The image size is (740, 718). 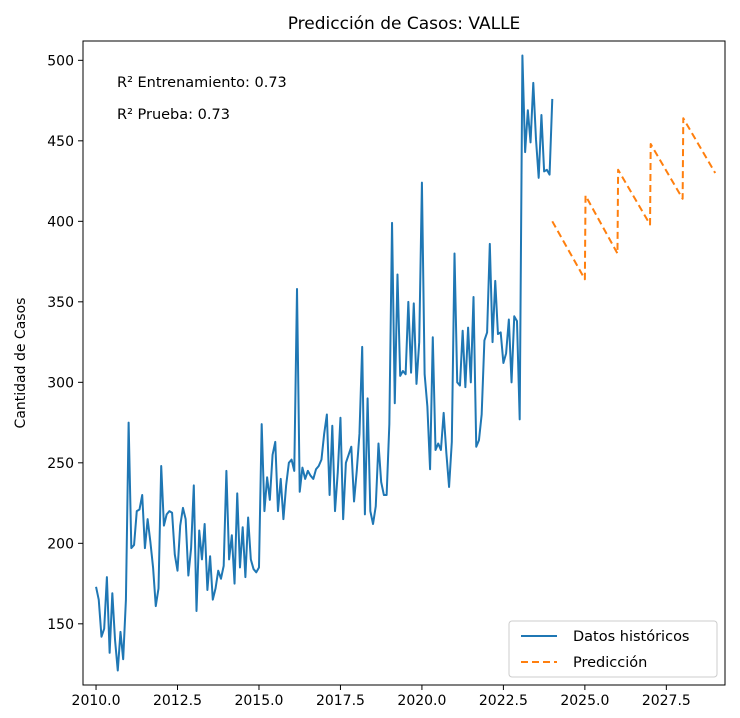 I want to click on y-axis: 150 200 250 300 350 400 450 500, so click(x=65, y=343).